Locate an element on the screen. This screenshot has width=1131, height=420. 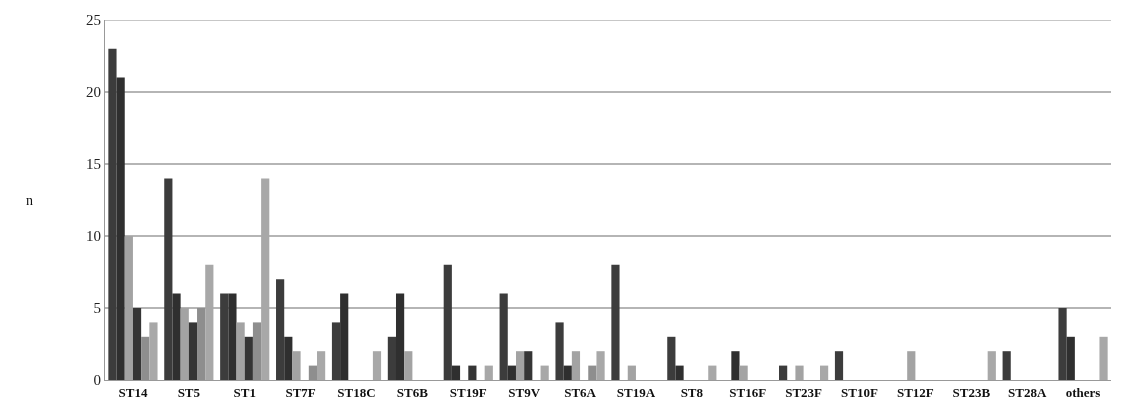
x-tick-label: ST23B is located at coordinates (971, 392).